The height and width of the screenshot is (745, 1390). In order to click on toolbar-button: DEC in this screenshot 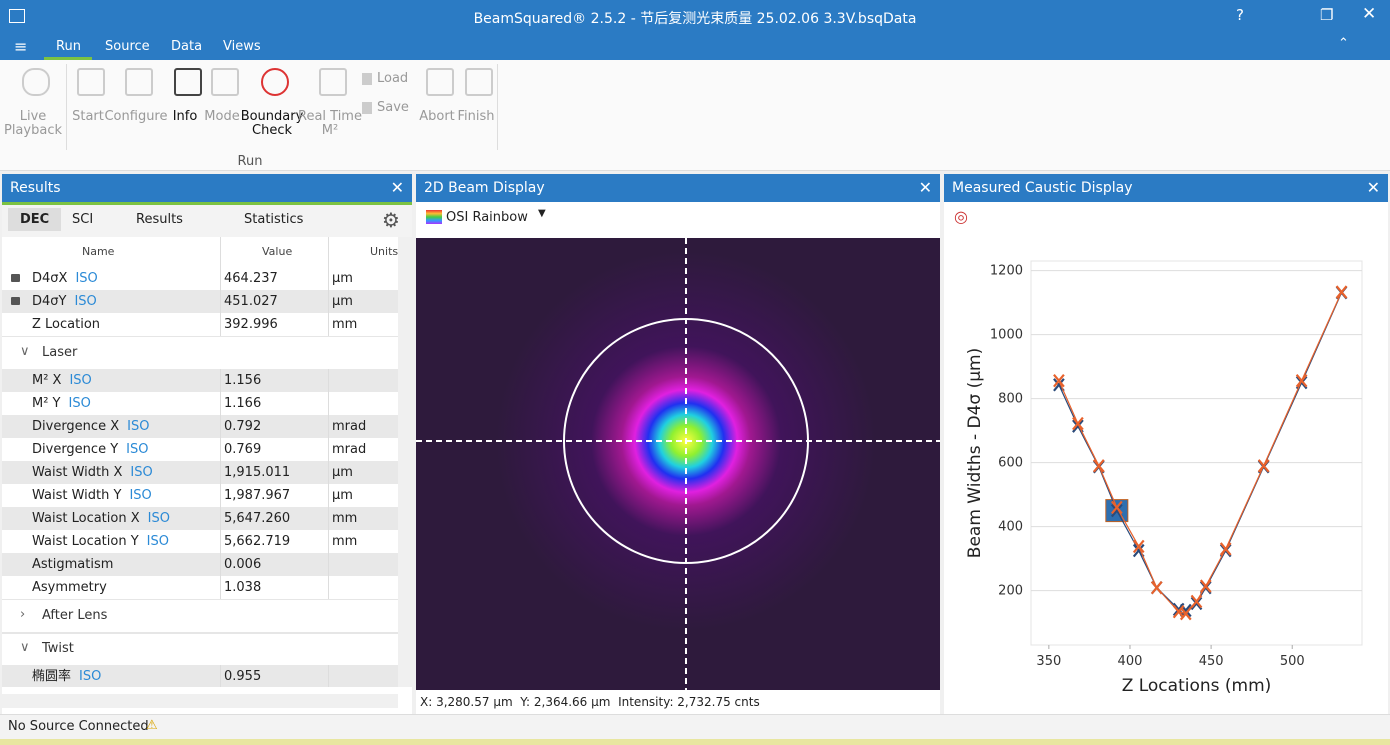, I will do `click(35, 219)`.